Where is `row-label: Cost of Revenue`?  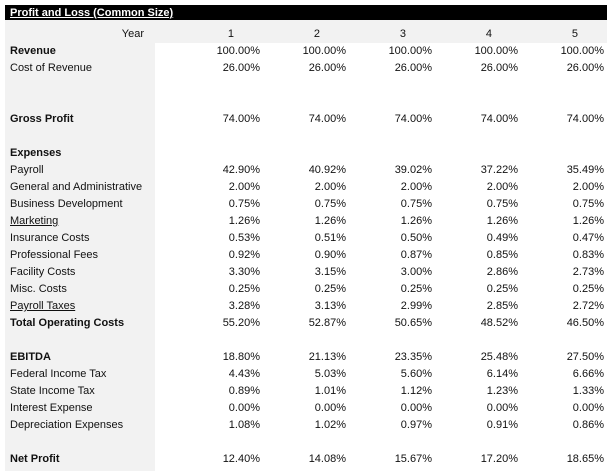
row-label: Cost of Revenue is located at coordinates (89, 68).